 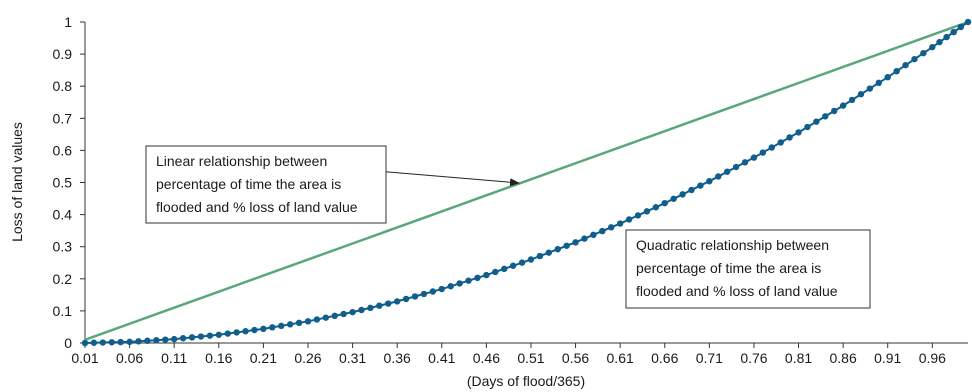 I want to click on quadratic-callout-line-1: Quadratic relationship between, so click(x=732, y=245).